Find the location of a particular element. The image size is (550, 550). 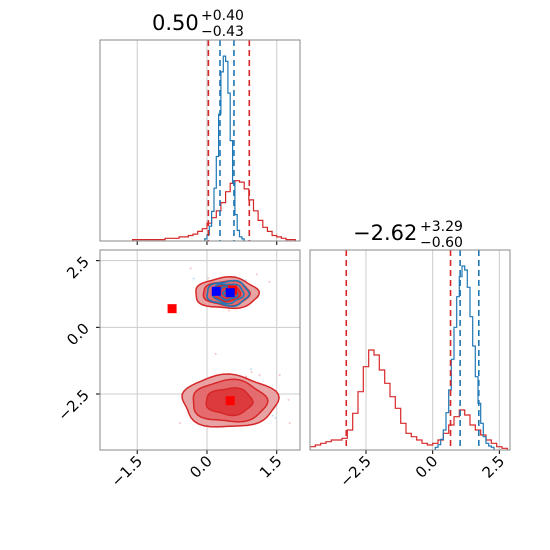

y-tick-label-2: 2.5 is located at coordinates (78, 268).